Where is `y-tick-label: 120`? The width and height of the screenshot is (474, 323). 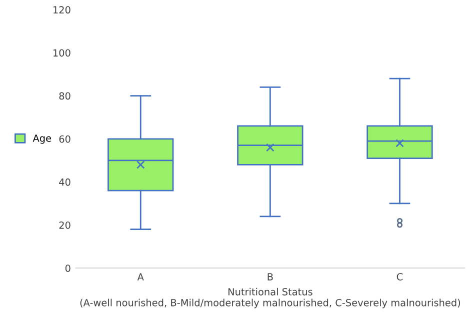
y-tick-label: 120 is located at coordinates (61, 10).